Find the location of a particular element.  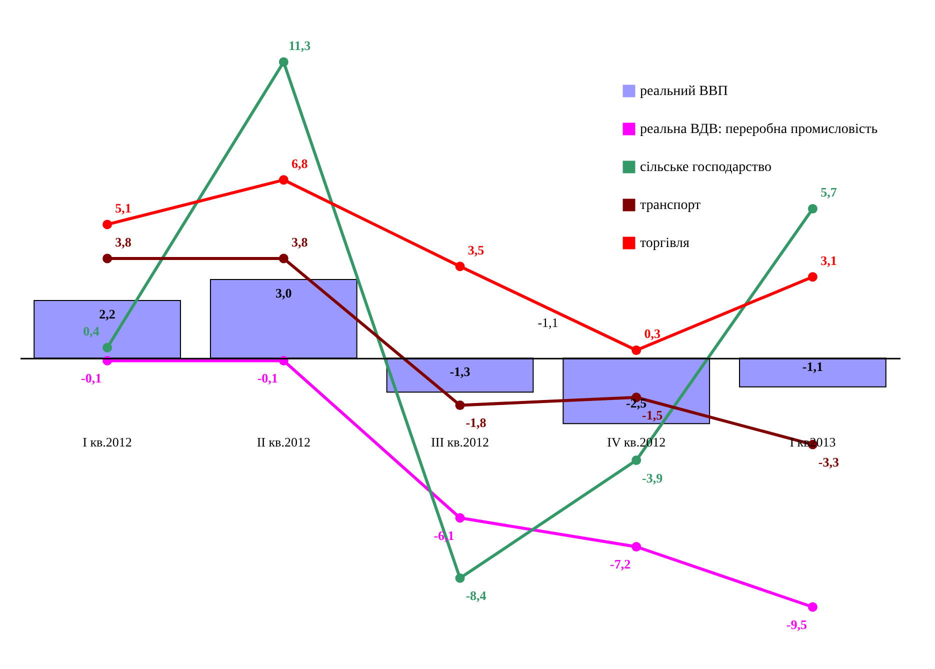

data-label: -9,5 is located at coordinates (797, 624).